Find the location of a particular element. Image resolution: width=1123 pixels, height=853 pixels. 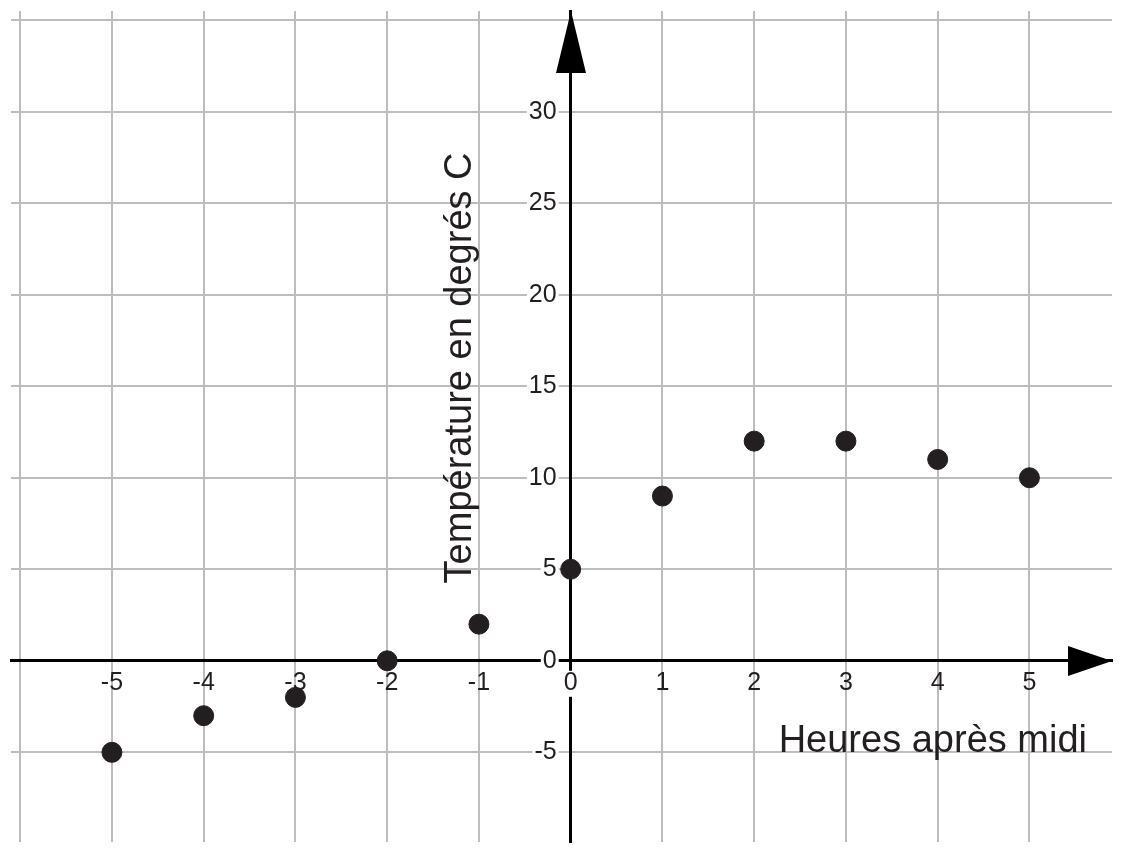

x-tick-label: -4 is located at coordinates (203, 681).